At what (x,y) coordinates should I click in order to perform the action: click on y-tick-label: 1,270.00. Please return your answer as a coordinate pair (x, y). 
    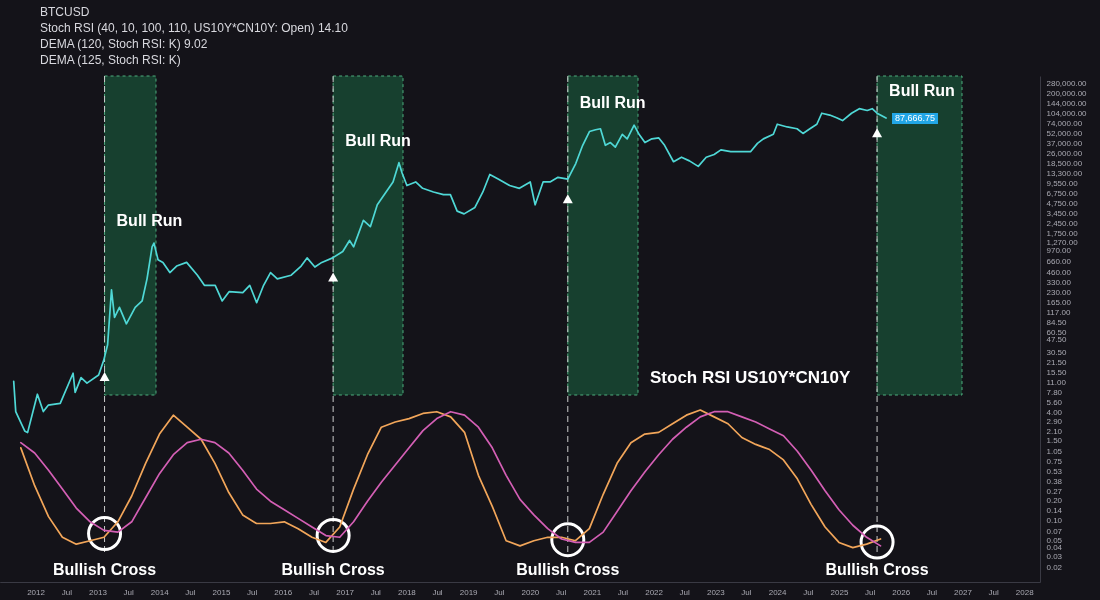
    Looking at the image, I should click on (1062, 243).